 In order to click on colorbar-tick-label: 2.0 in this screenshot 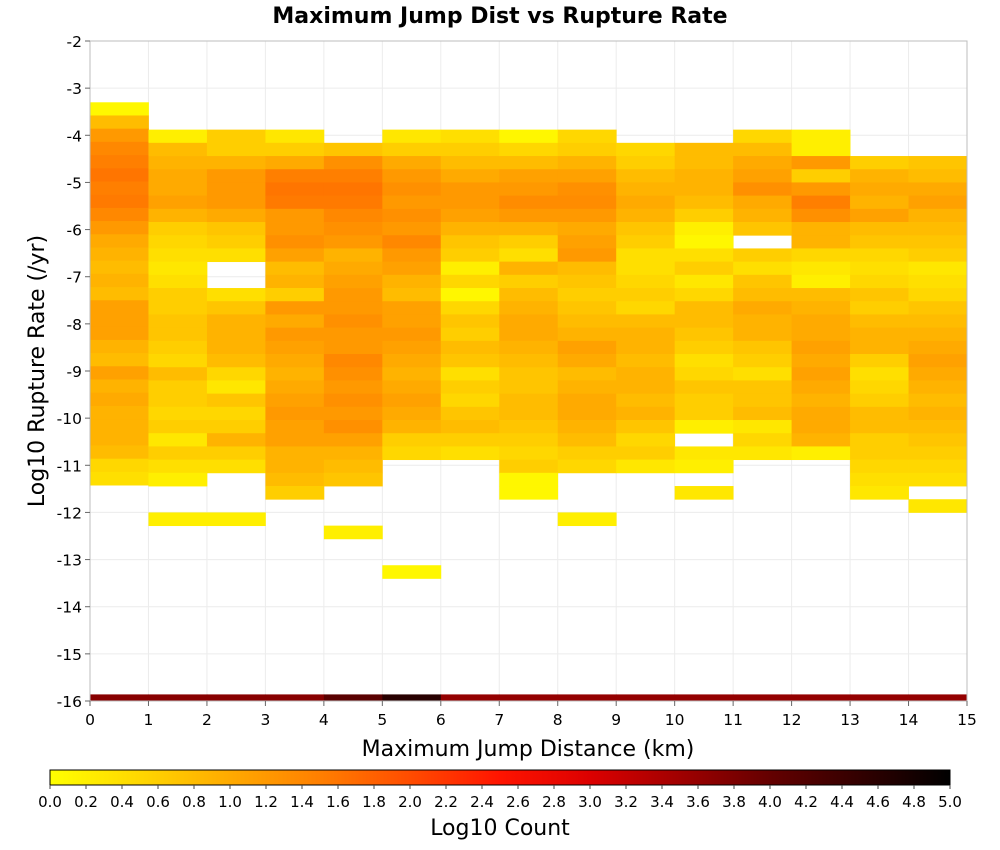, I will do `click(410, 802)`.